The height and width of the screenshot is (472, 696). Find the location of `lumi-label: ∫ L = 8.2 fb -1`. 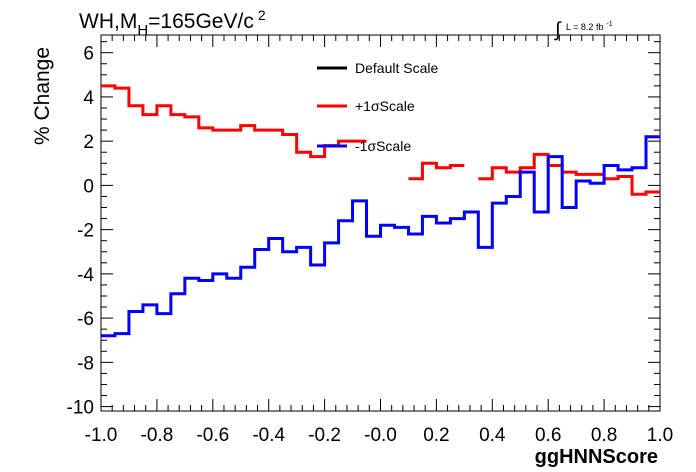

lumi-label: ∫ L = 8.2 fb -1 is located at coordinates (583, 30).